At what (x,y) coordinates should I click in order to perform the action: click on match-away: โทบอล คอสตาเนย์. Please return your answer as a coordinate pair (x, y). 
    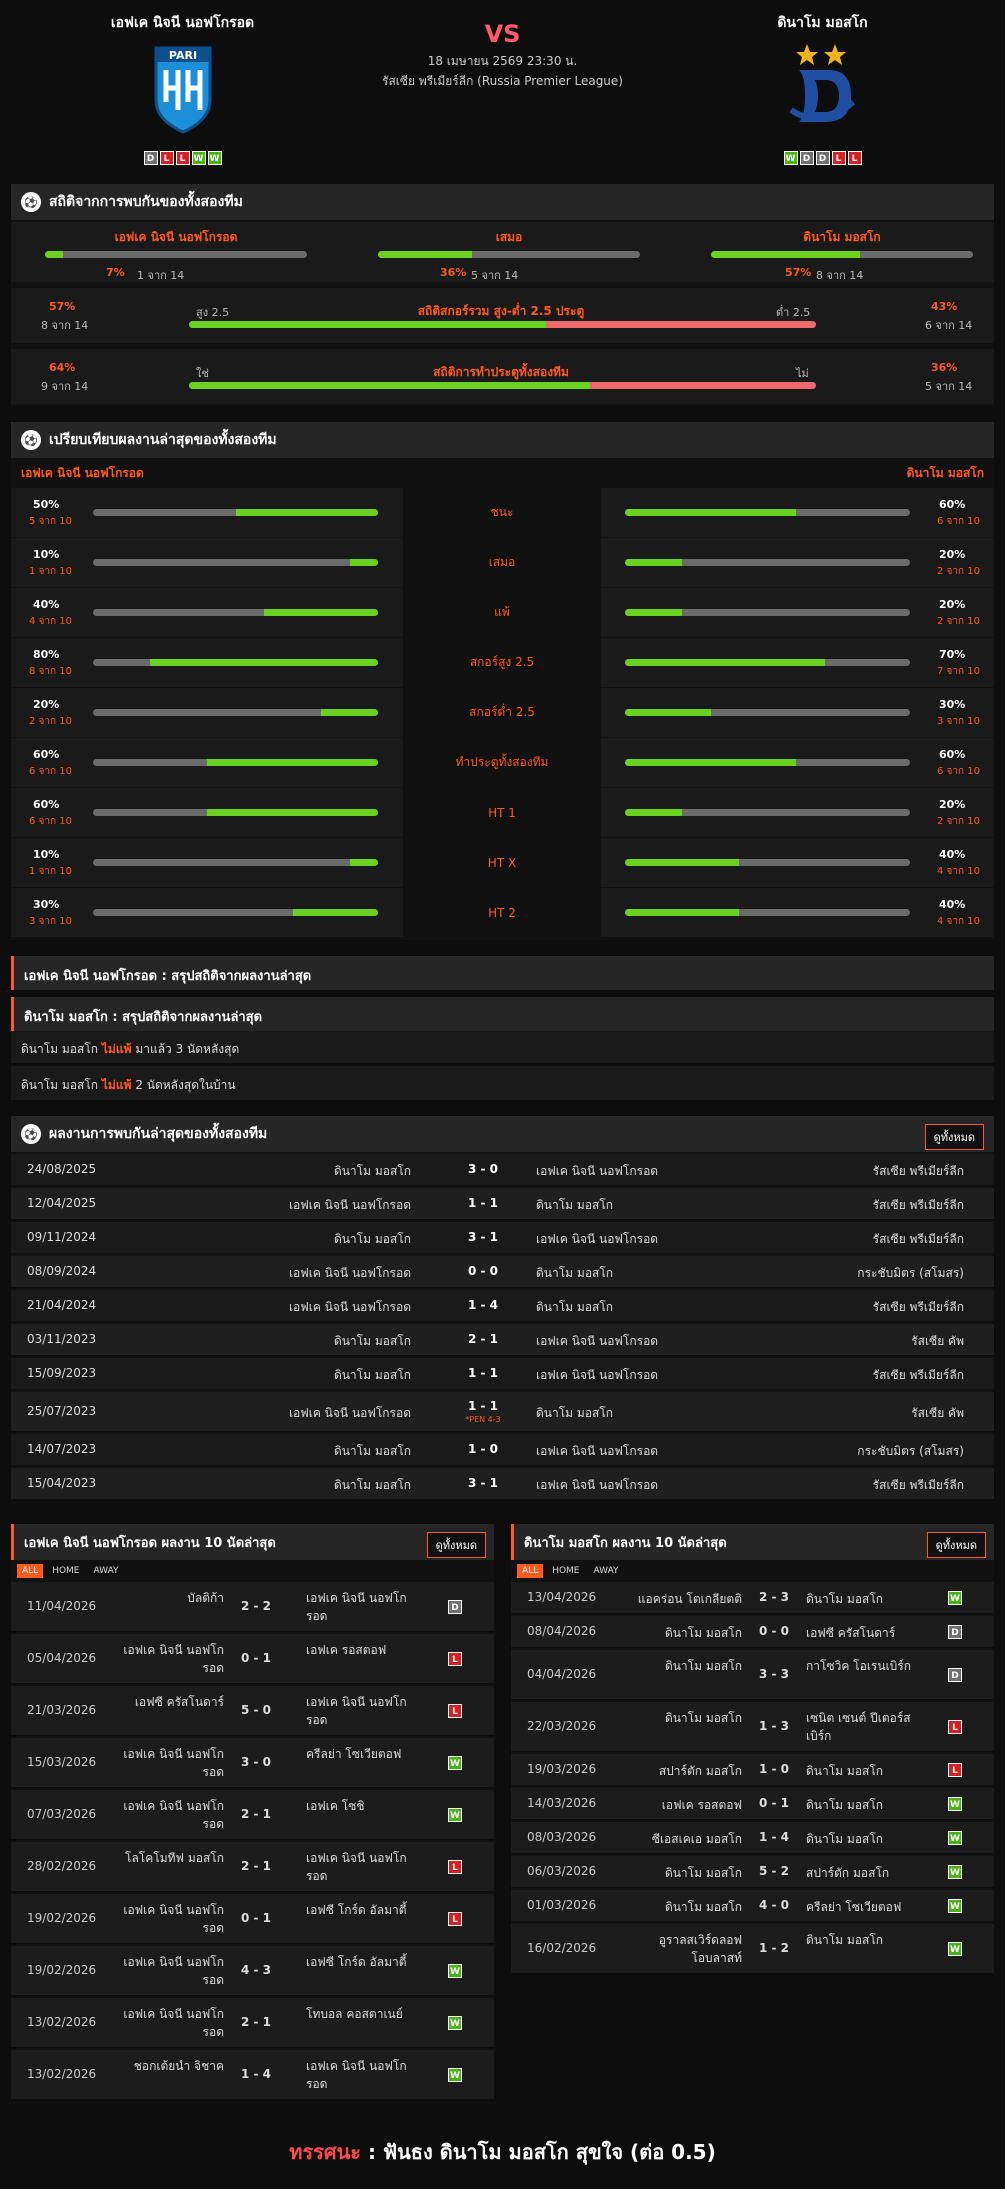
    Looking at the image, I should click on (354, 2014).